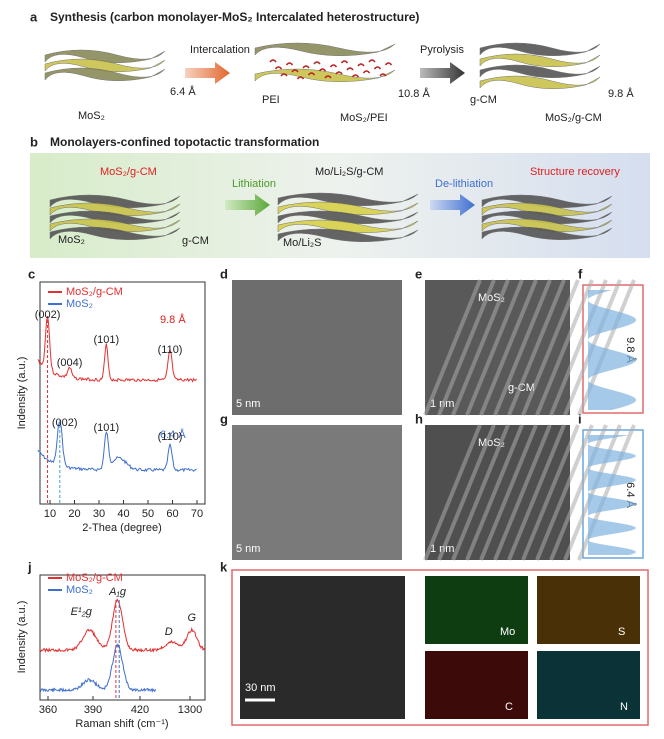  What do you see at coordinates (322, 647) in the screenshot?
I see `haadf-image` at bounding box center [322, 647].